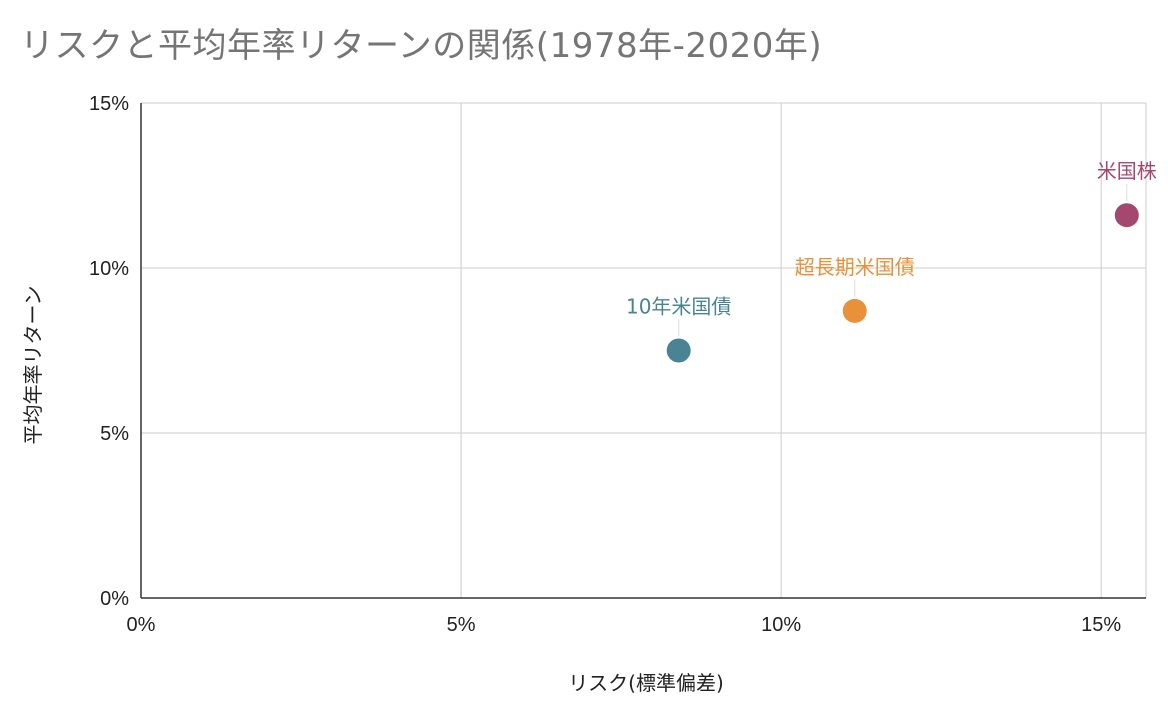 The image size is (1168, 710). I want to click on x-tick-label: 15%, so click(1101, 625).